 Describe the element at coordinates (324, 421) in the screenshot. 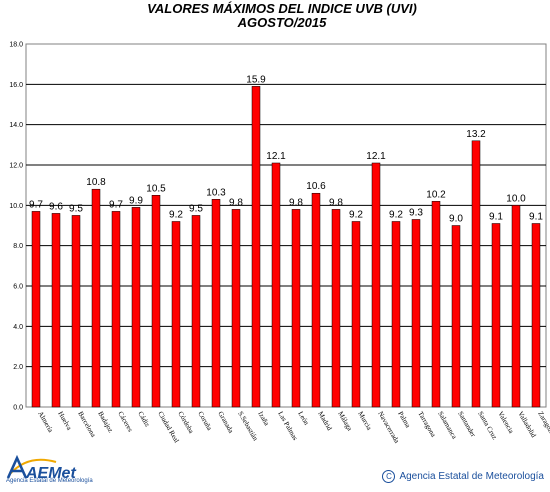

I see `category-label: Madrid` at that location.